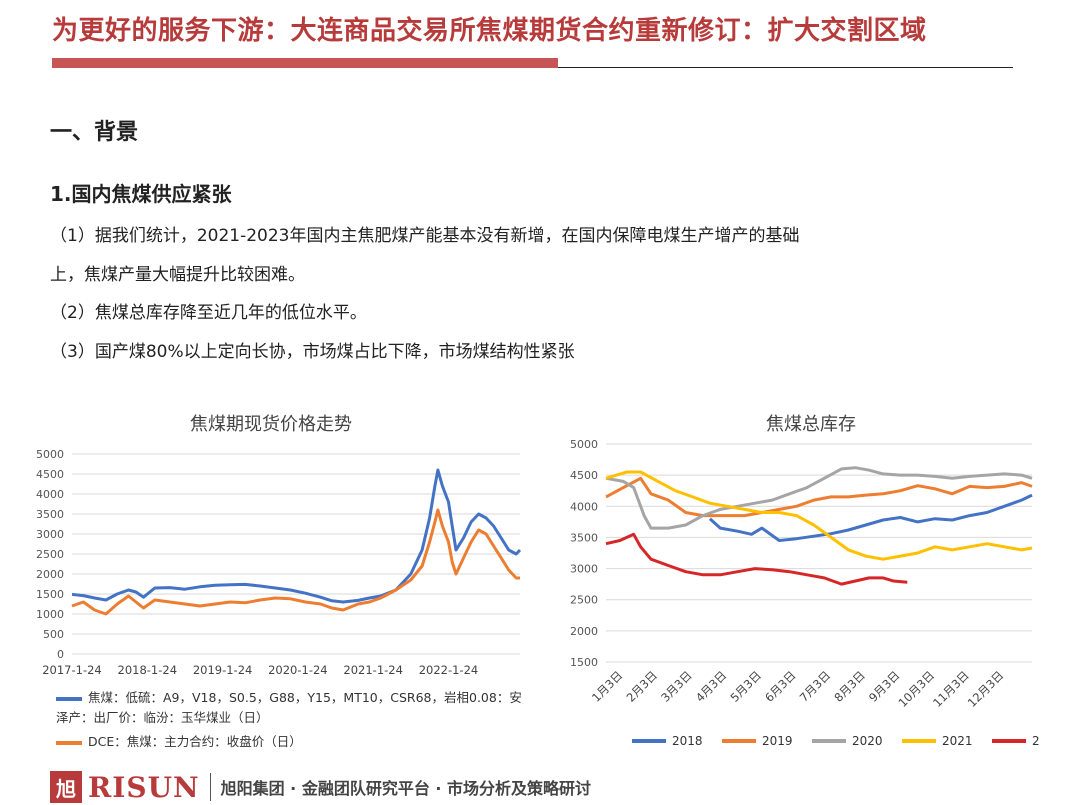  What do you see at coordinates (373, 670) in the screenshot?
I see `x-tick-label: 2021-1-24` at bounding box center [373, 670].